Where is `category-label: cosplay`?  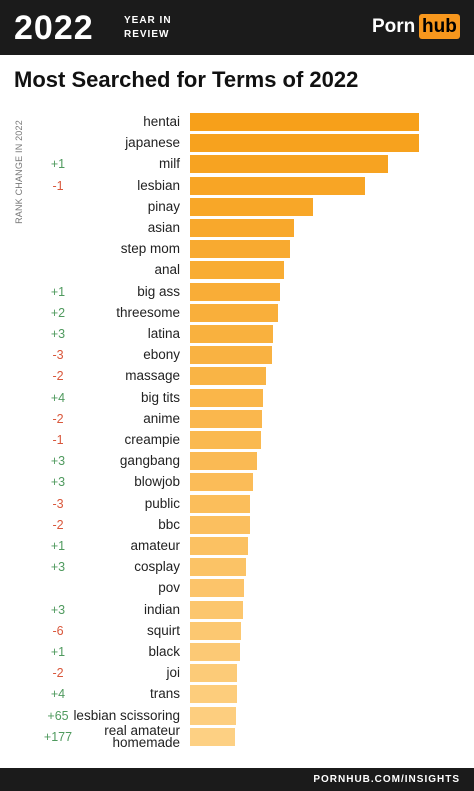
category-label: cosplay is located at coordinates (157, 567).